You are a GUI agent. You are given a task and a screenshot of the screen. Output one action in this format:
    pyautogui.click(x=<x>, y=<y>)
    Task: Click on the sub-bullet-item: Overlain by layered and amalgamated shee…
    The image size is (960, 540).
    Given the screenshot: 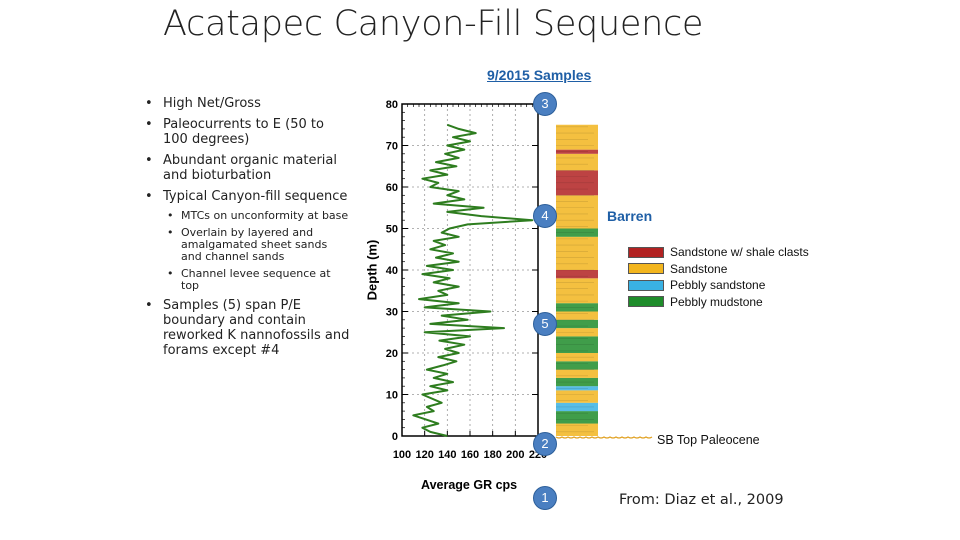 What is the action you would take?
    pyautogui.click(x=256, y=245)
    